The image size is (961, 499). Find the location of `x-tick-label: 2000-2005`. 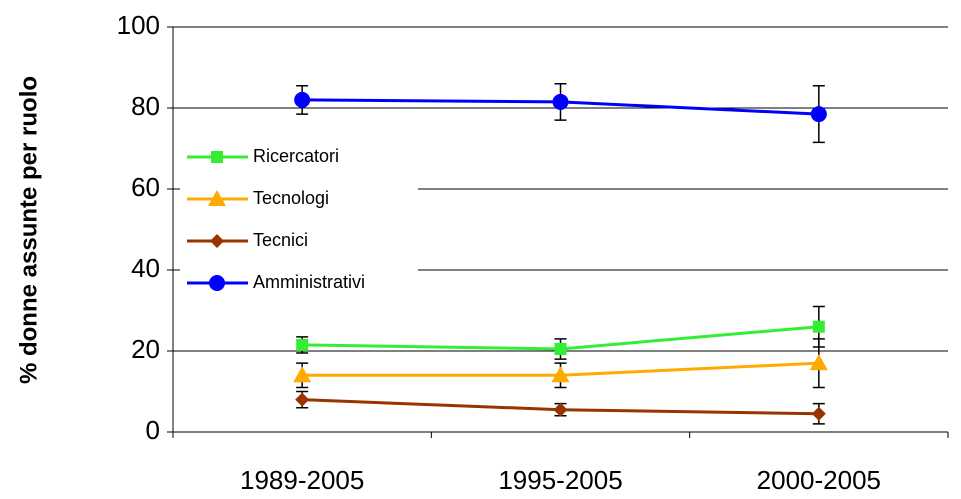

x-tick-label: 2000-2005 is located at coordinates (819, 480).